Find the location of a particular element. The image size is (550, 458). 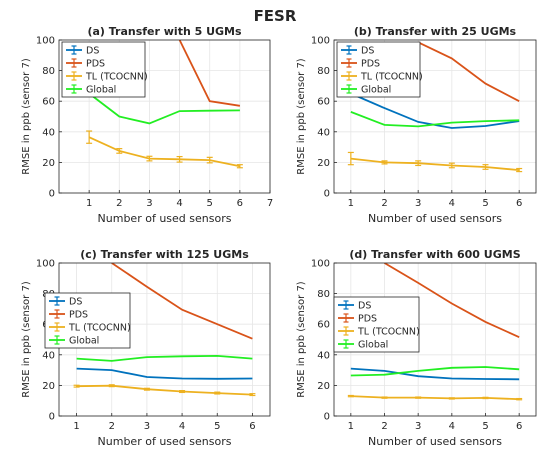

figure-title: FESR is located at coordinates (275, 16).